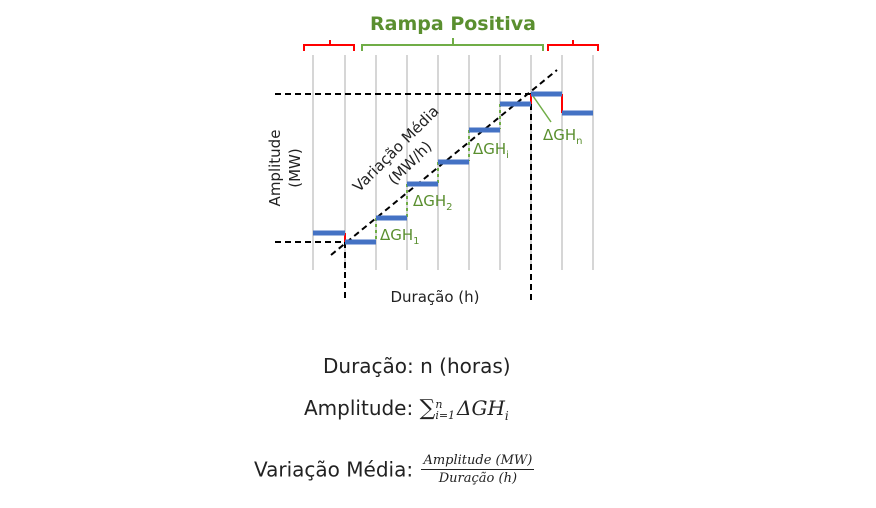 The width and height of the screenshot is (876, 508). I want to click on delta-n-leader, so click(542, 109).